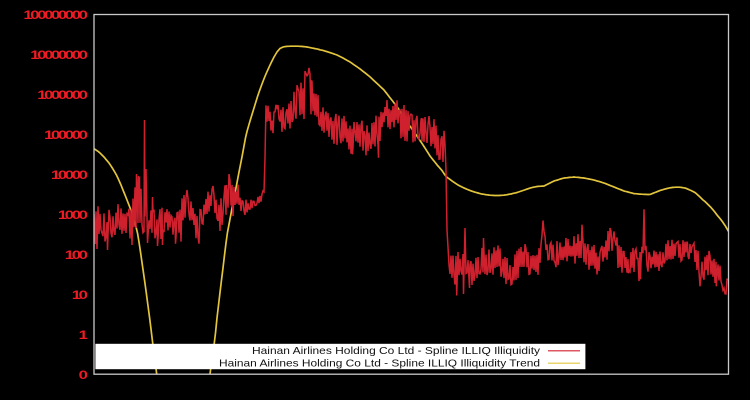  Describe the element at coordinates (73, 216) in the screenshot. I see `svg-text: 1000` at that location.